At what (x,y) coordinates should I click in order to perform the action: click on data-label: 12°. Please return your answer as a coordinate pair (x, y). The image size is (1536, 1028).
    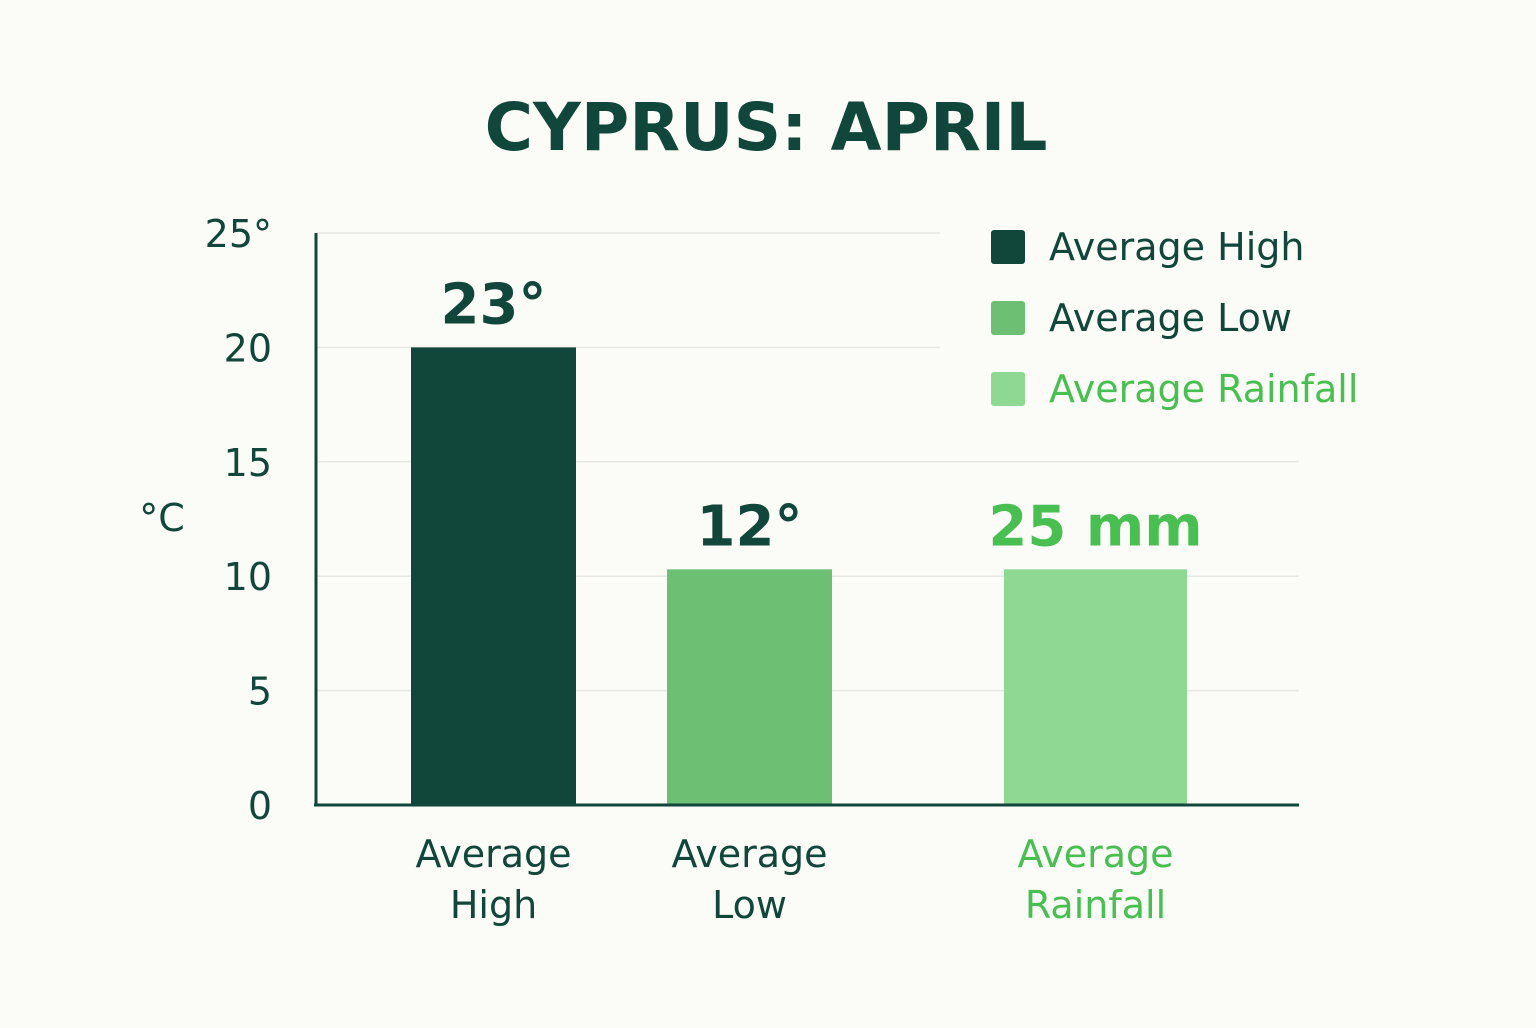
    Looking at the image, I should click on (750, 526).